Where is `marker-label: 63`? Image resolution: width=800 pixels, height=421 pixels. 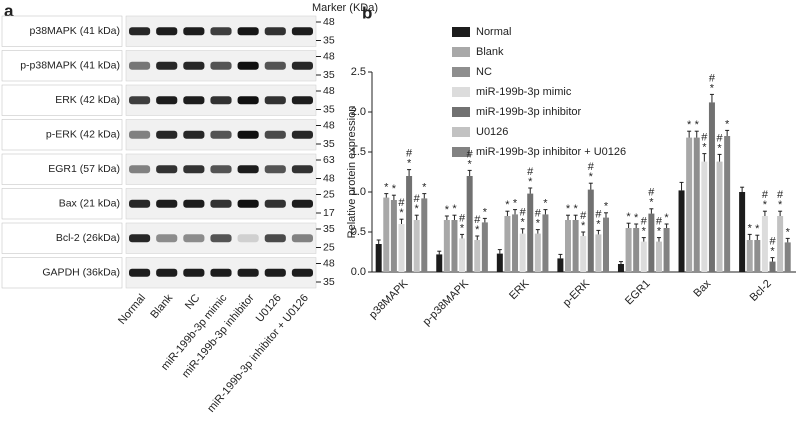 marker-label: 63 is located at coordinates (329, 160).